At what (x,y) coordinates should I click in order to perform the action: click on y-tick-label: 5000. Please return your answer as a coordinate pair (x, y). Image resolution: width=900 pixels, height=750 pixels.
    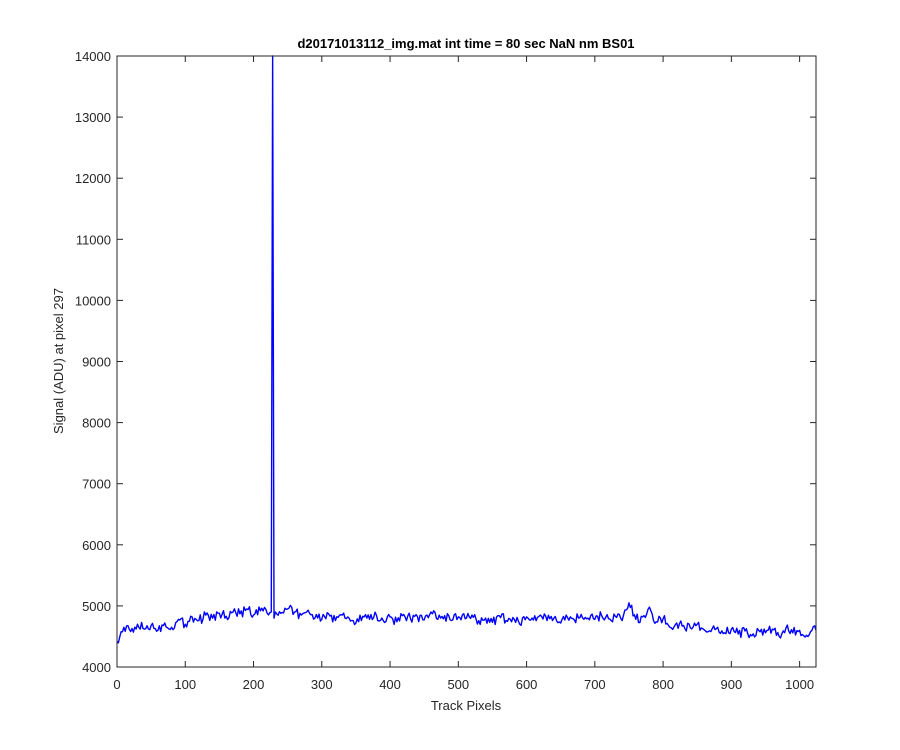
    Looking at the image, I should click on (96, 606).